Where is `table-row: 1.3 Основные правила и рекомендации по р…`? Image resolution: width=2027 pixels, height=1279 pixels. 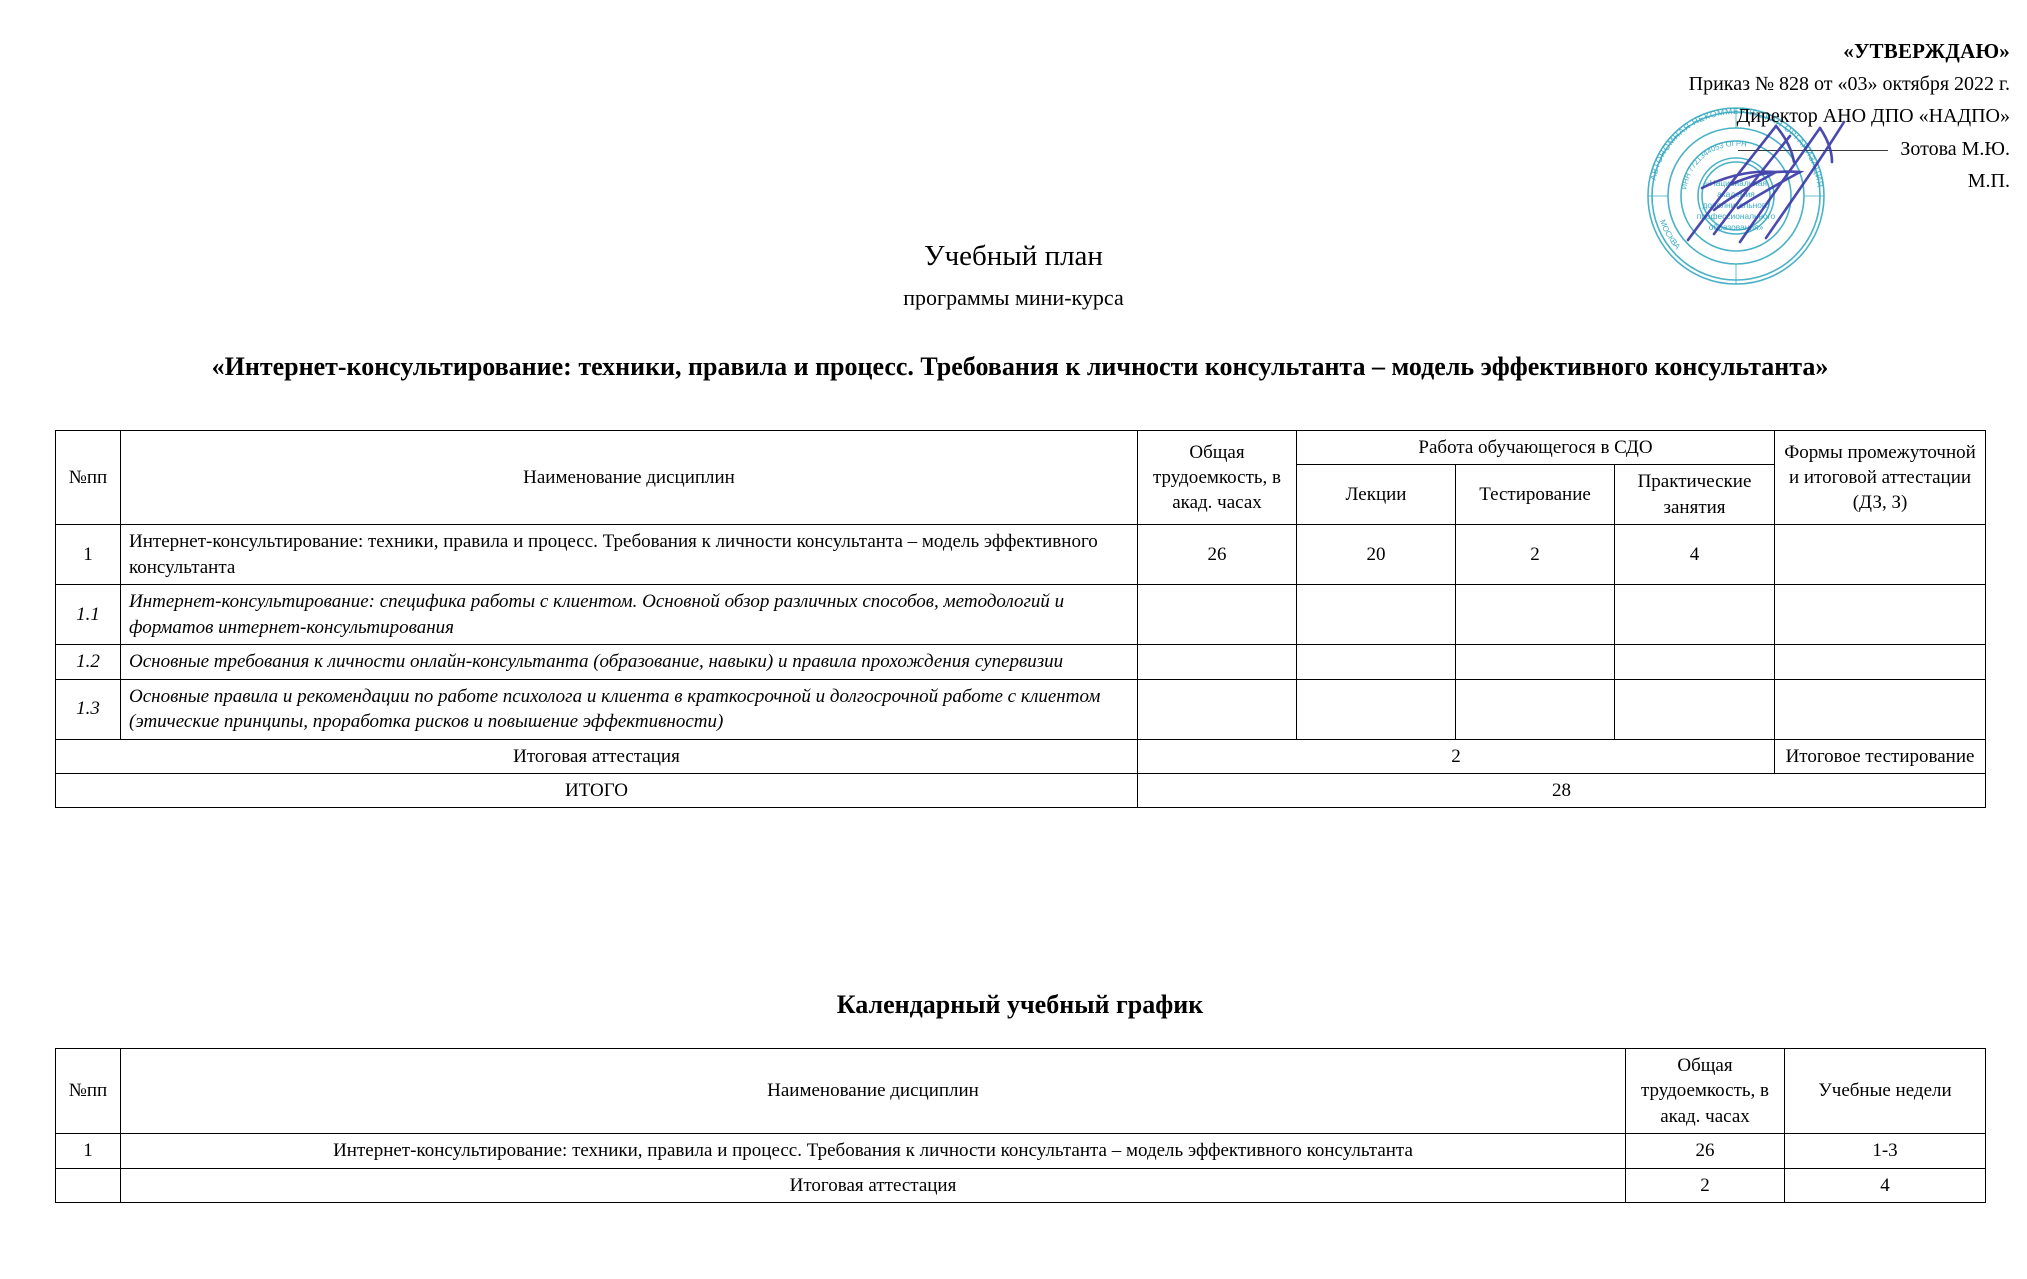
table-row: 1.3 Основные правила и рекомендации по р… is located at coordinates (1021, 709).